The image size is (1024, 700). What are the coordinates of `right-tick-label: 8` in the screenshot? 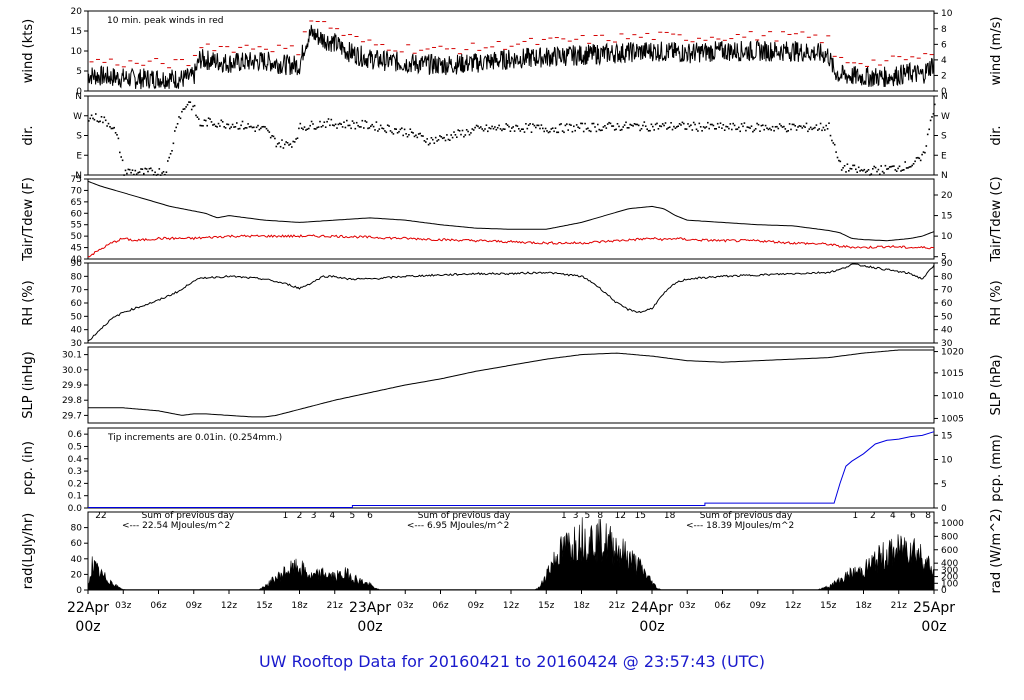 It's located at (944, 30).